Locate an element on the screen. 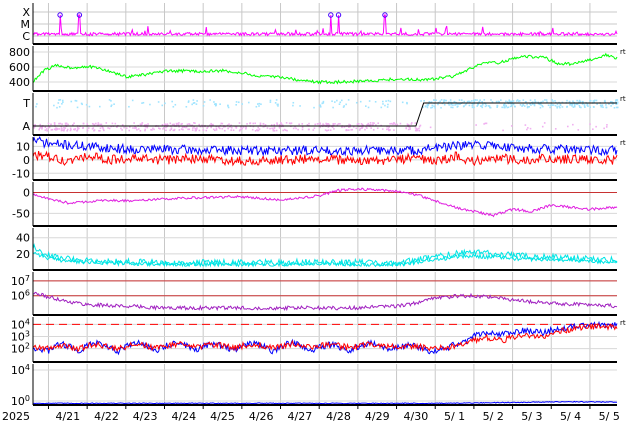  dst-series-line is located at coordinates (325, 202).